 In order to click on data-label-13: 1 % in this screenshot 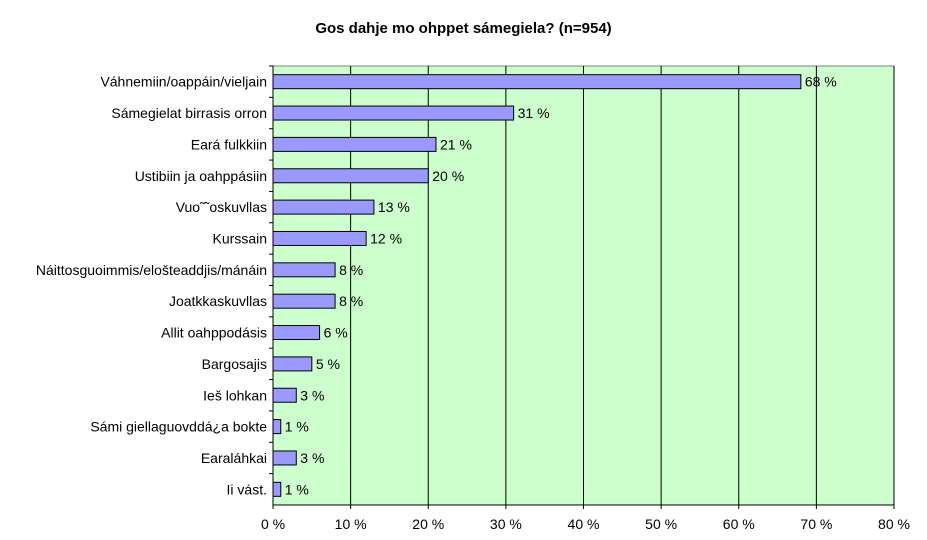, I will do `click(297, 489)`.